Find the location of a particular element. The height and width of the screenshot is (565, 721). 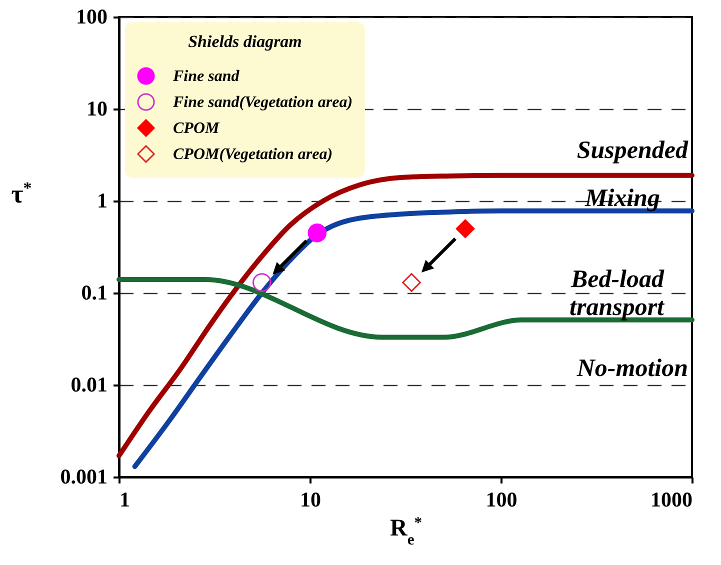

x-tick-label: 1000 is located at coordinates (671, 500).